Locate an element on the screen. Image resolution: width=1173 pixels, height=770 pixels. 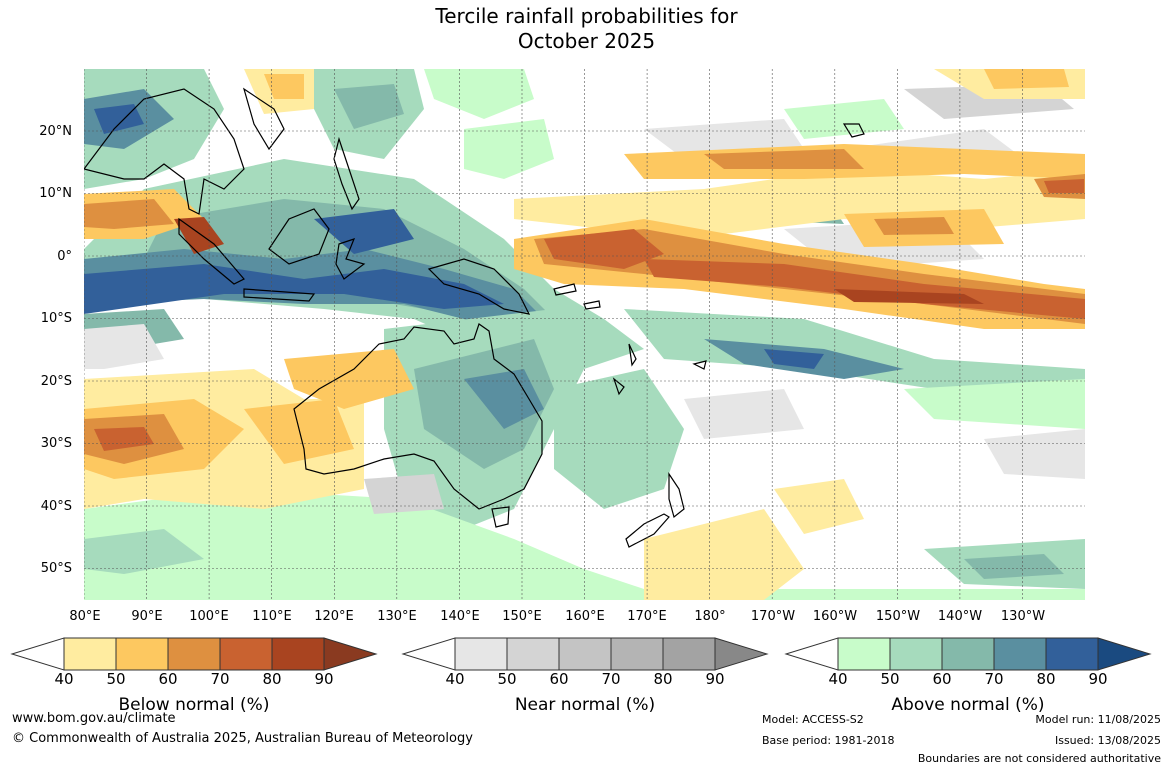
new-guinea-coastline is located at coordinates (479, 286).